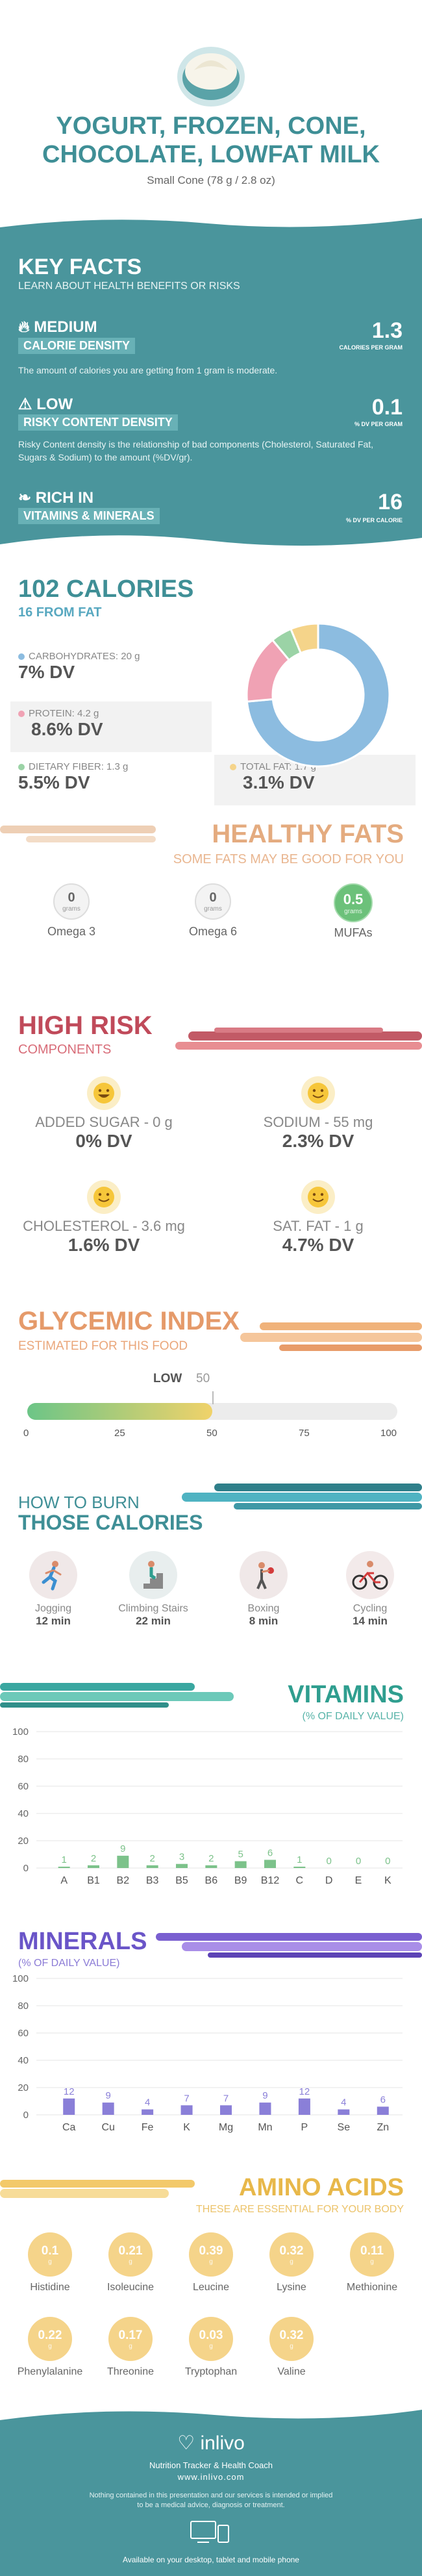 This screenshot has width=422, height=2576. I want to click on mineral-bar-ca, so click(69, 2106).